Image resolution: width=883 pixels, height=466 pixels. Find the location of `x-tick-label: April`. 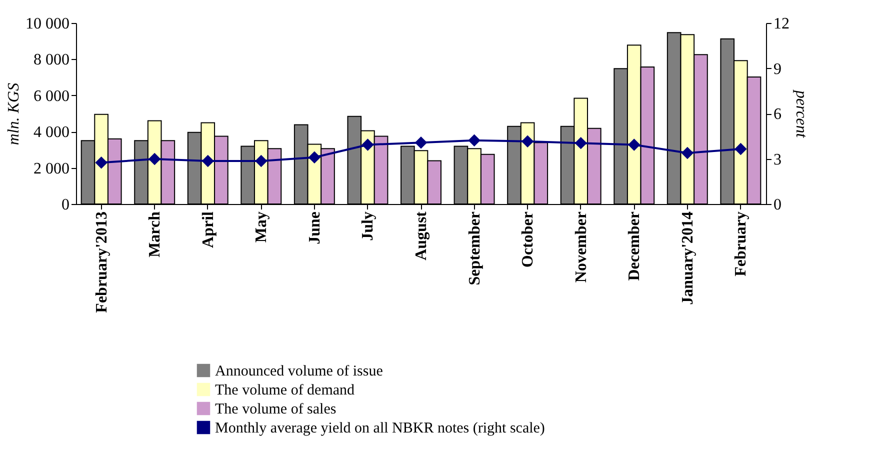

x-tick-label: April is located at coordinates (208, 229).